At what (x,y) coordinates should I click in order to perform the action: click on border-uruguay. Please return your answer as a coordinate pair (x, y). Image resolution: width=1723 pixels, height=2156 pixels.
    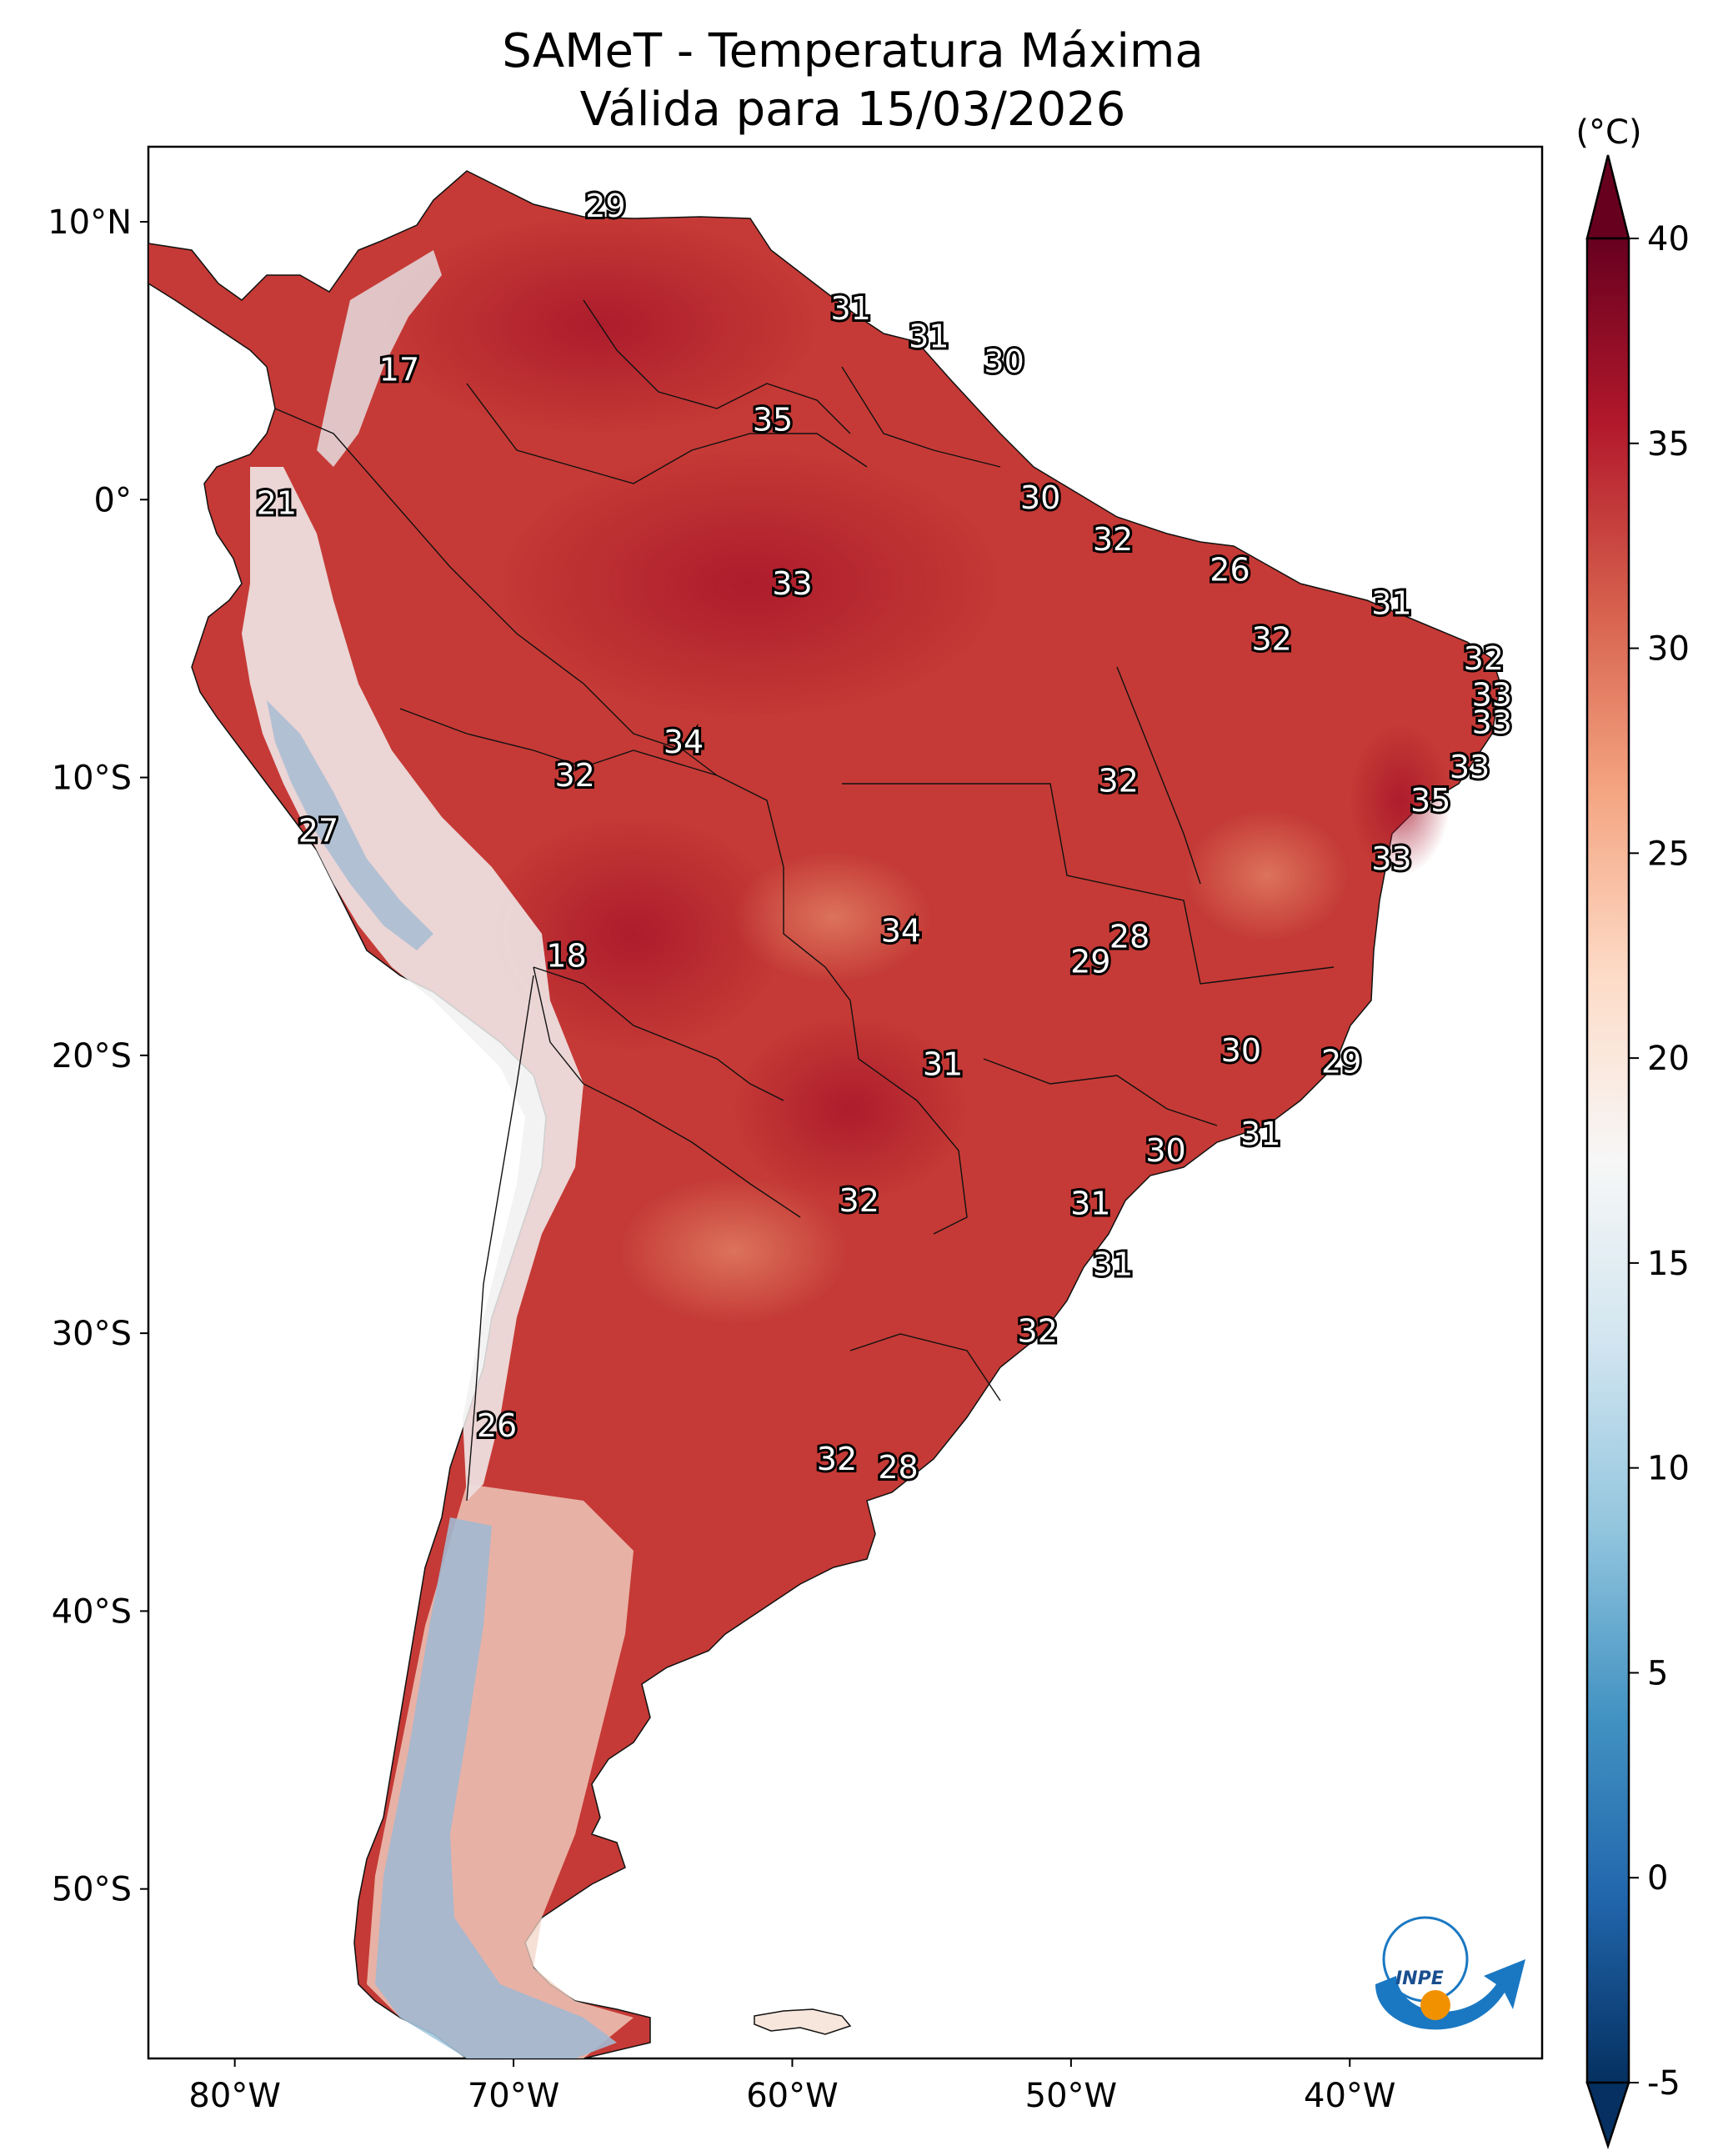
    Looking at the image, I should click on (925, 1367).